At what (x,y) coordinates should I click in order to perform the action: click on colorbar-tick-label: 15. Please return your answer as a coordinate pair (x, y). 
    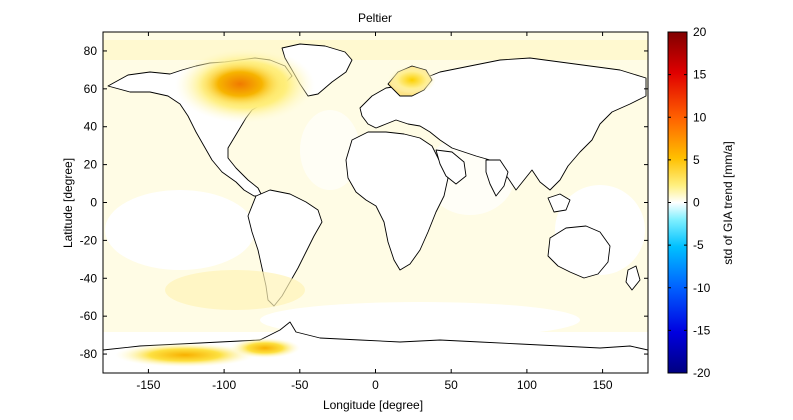
    Looking at the image, I should click on (700, 75).